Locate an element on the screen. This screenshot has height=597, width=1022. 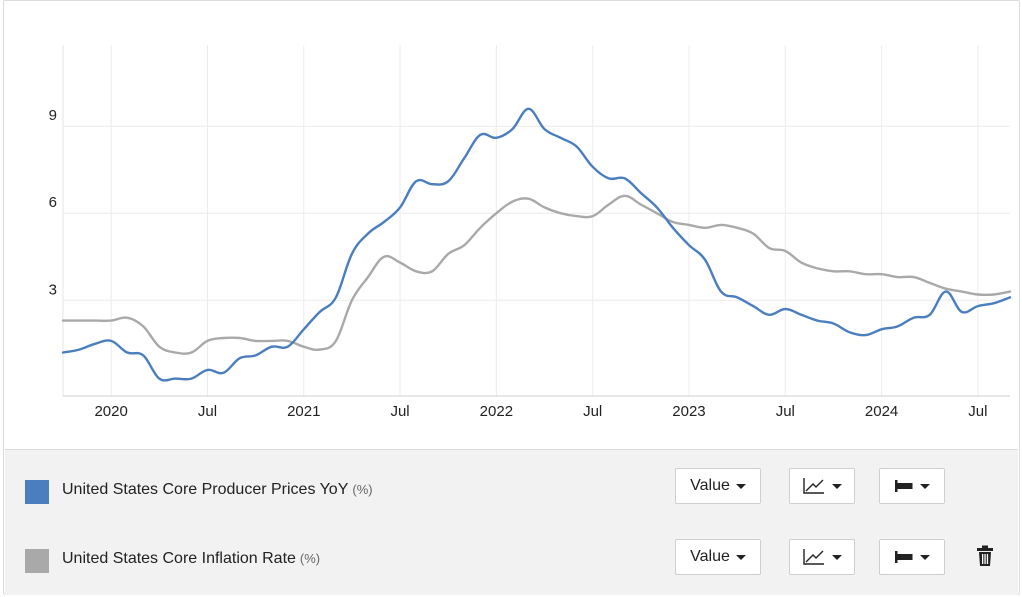
x-tick-label: 2021 is located at coordinates (303, 411).